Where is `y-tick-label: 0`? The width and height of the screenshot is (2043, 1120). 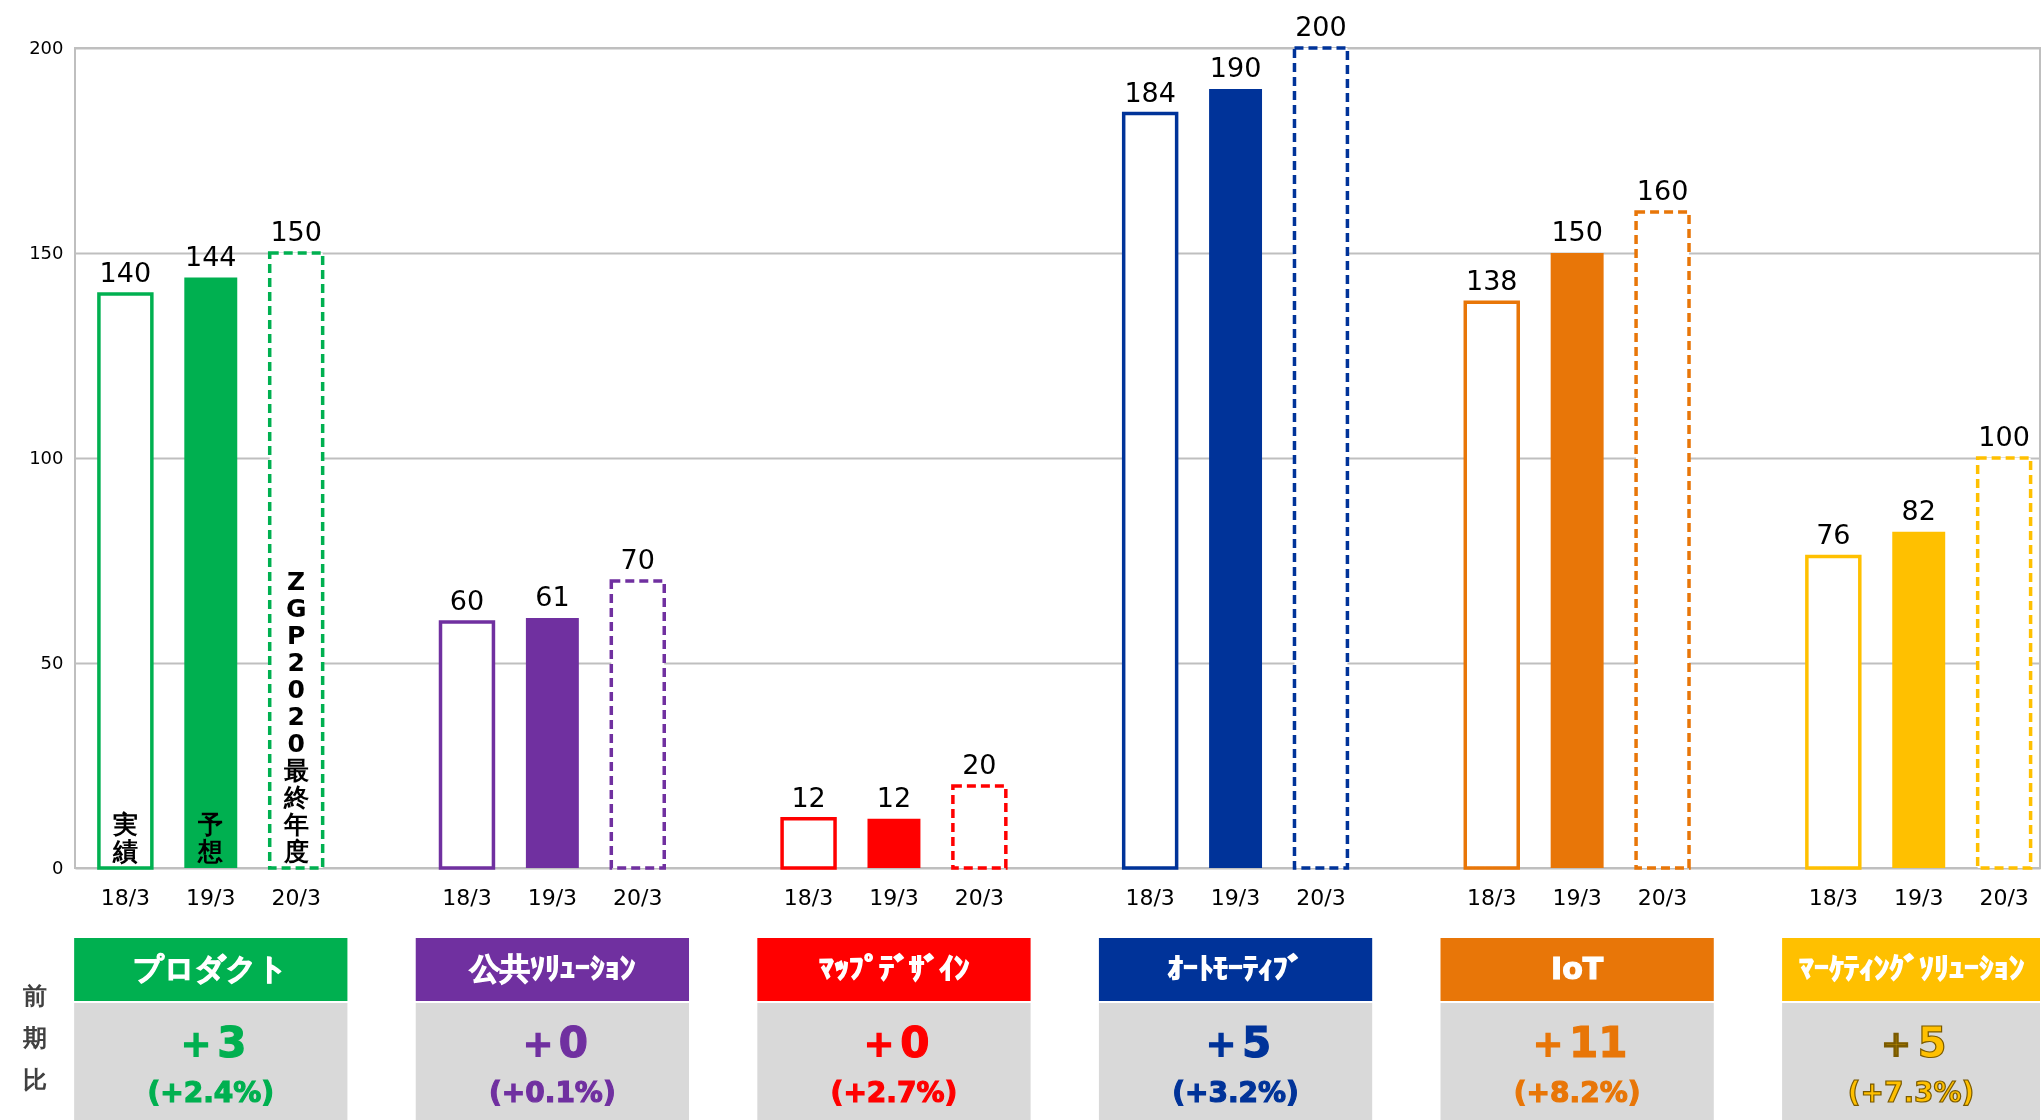 y-tick-label: 0 is located at coordinates (58, 867).